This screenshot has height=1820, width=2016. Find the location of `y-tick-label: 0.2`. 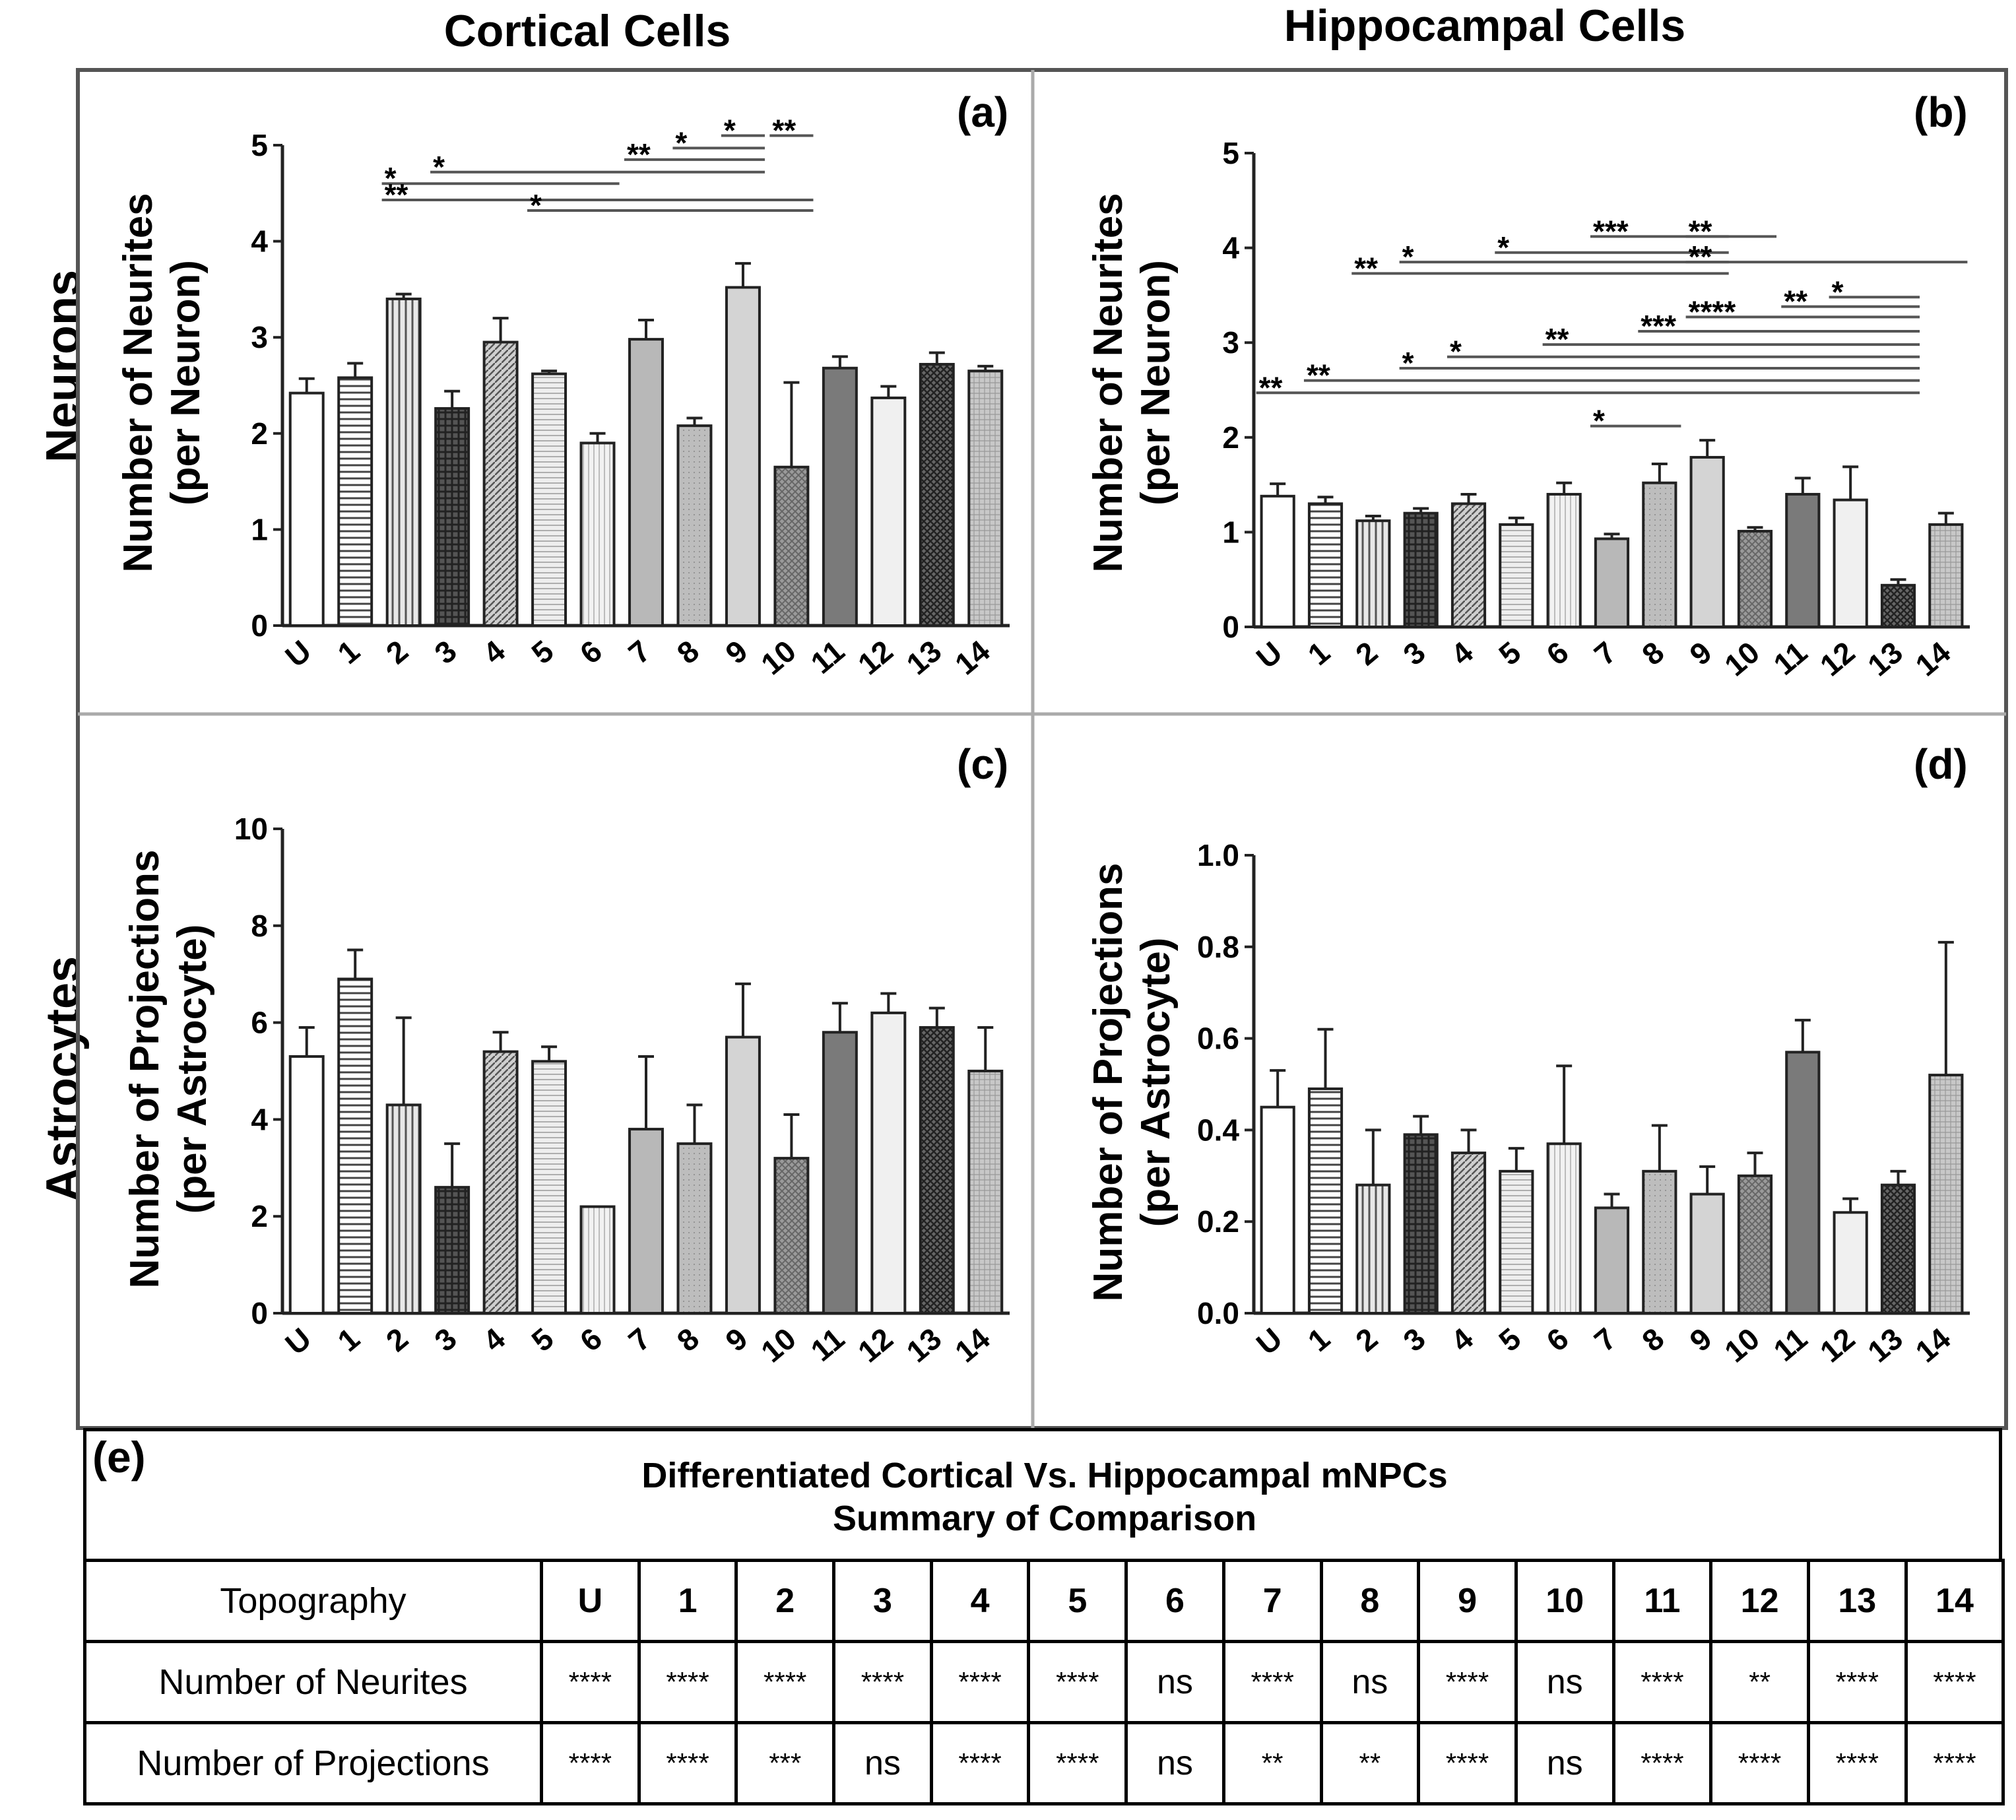

y-tick-label: 0.2 is located at coordinates (1218, 1221).